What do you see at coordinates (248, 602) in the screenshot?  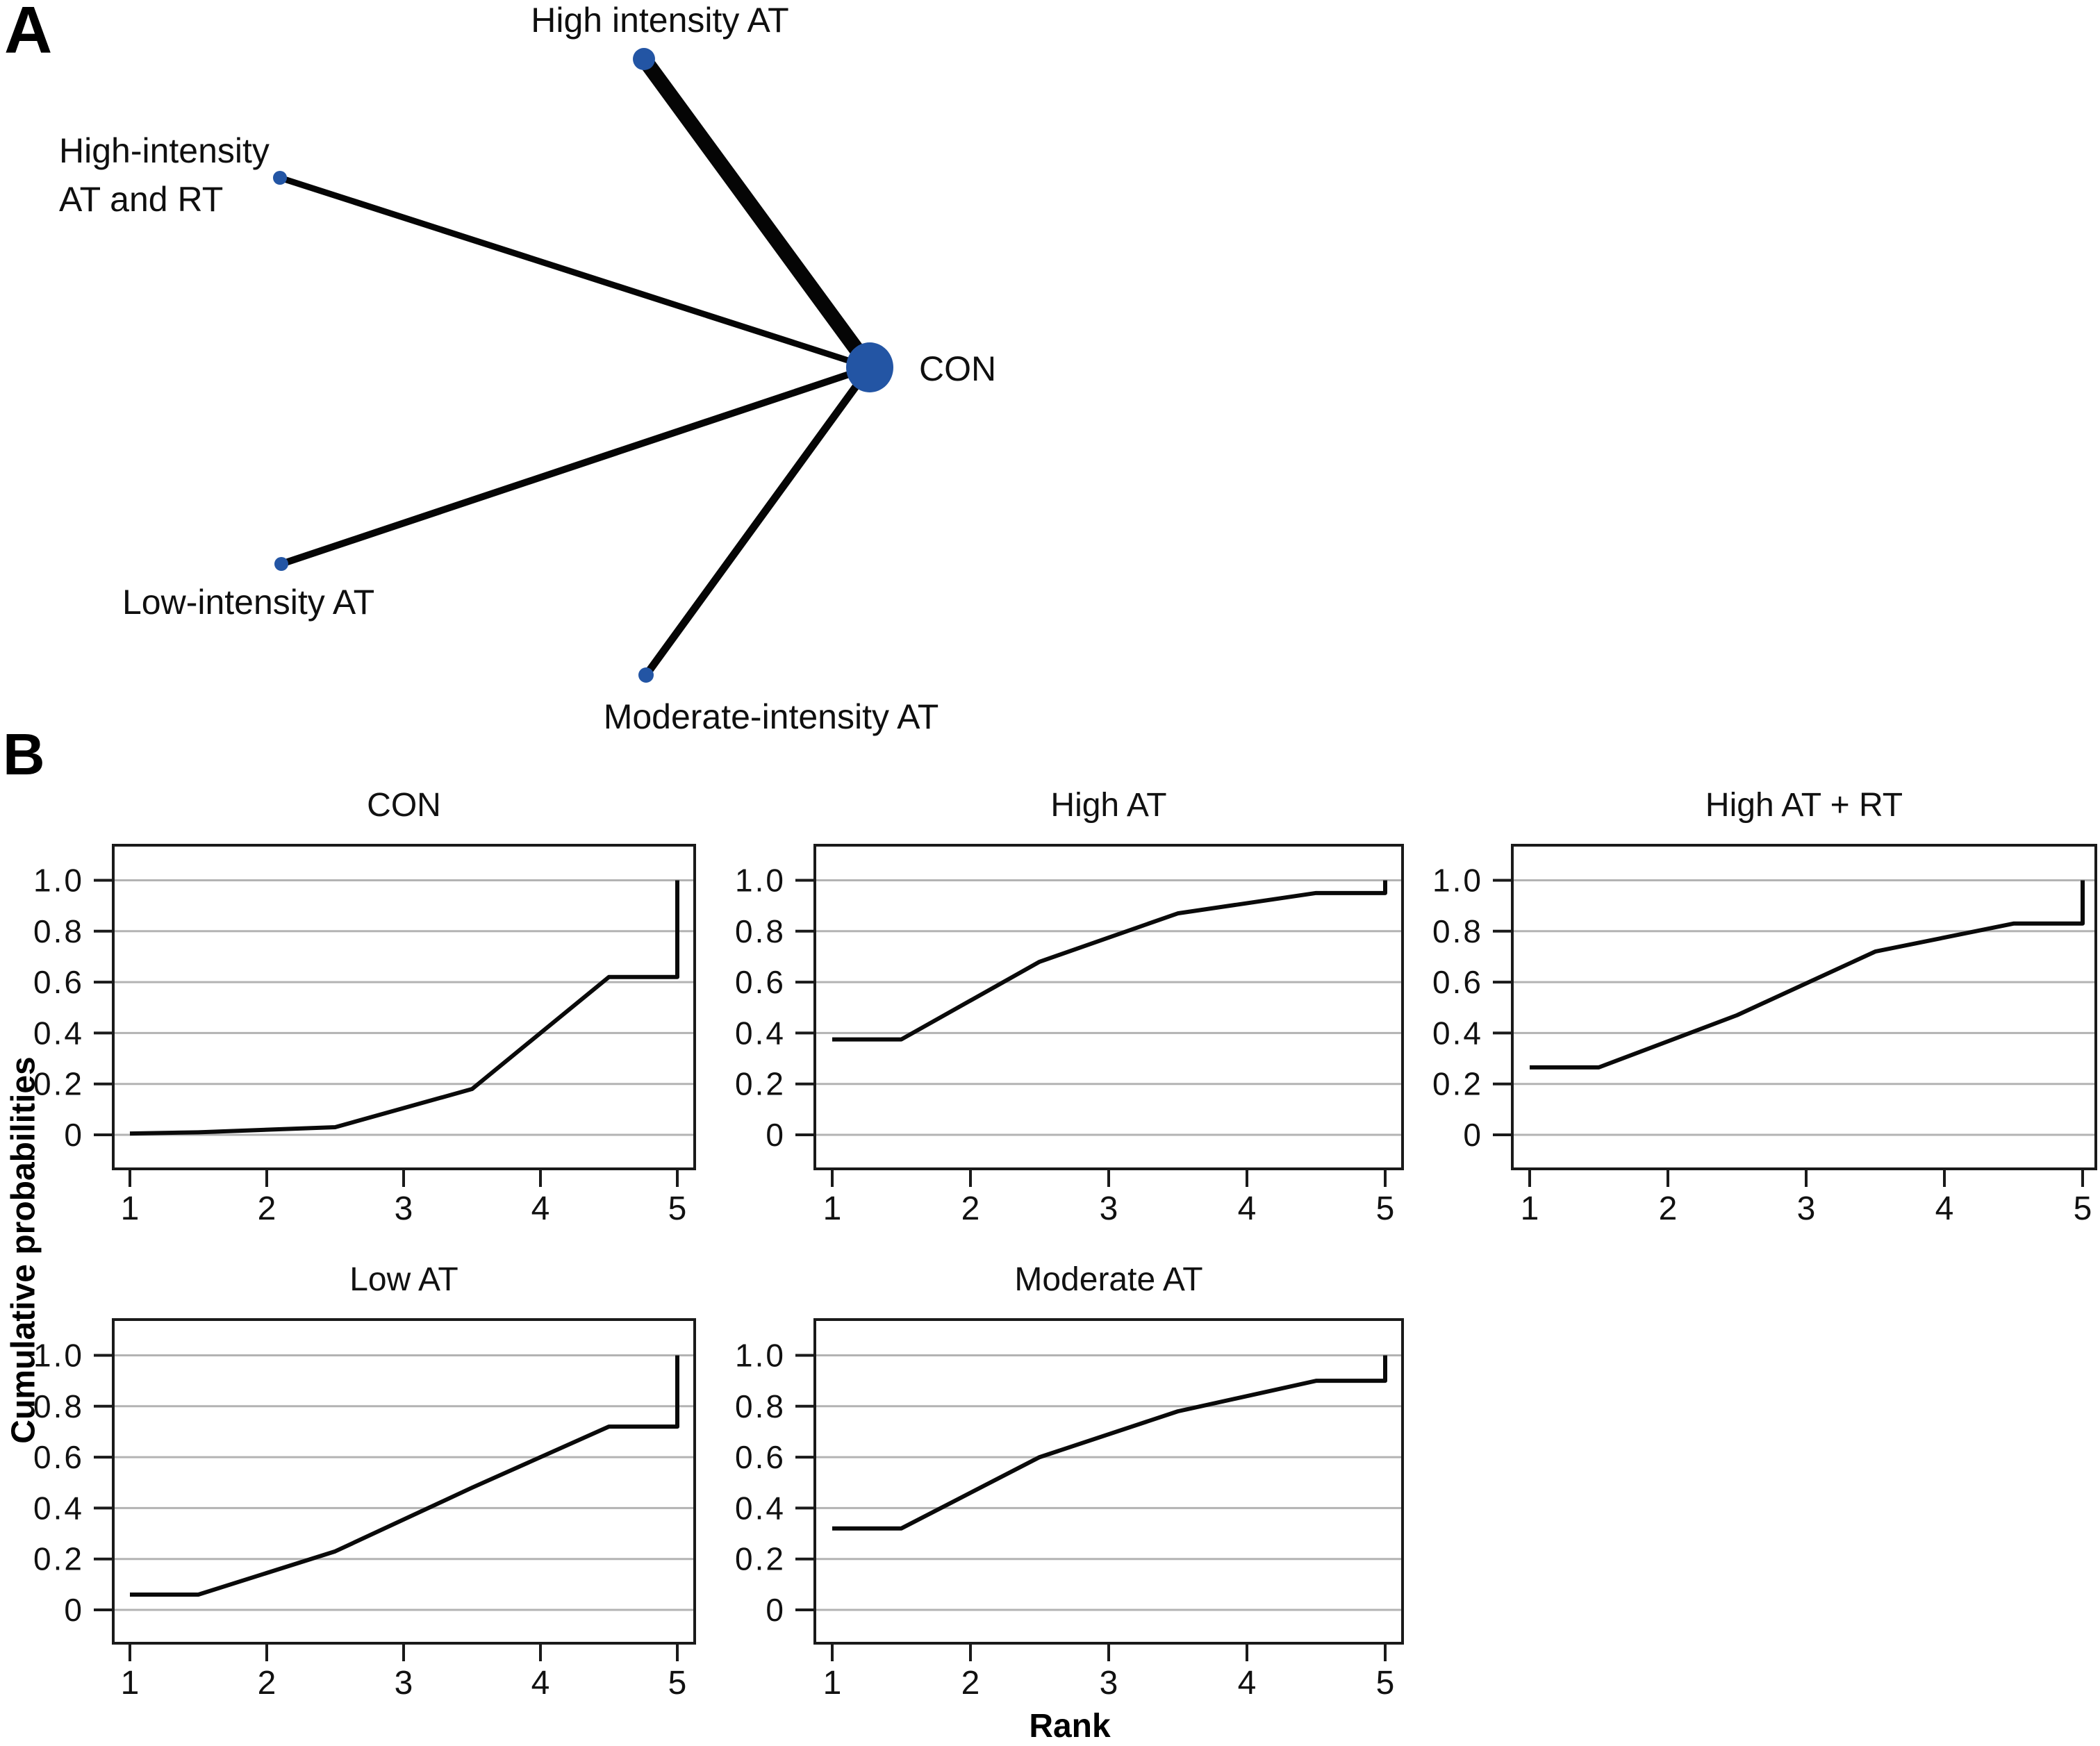 I see `network-label-low-at: Low-intensity AT` at bounding box center [248, 602].